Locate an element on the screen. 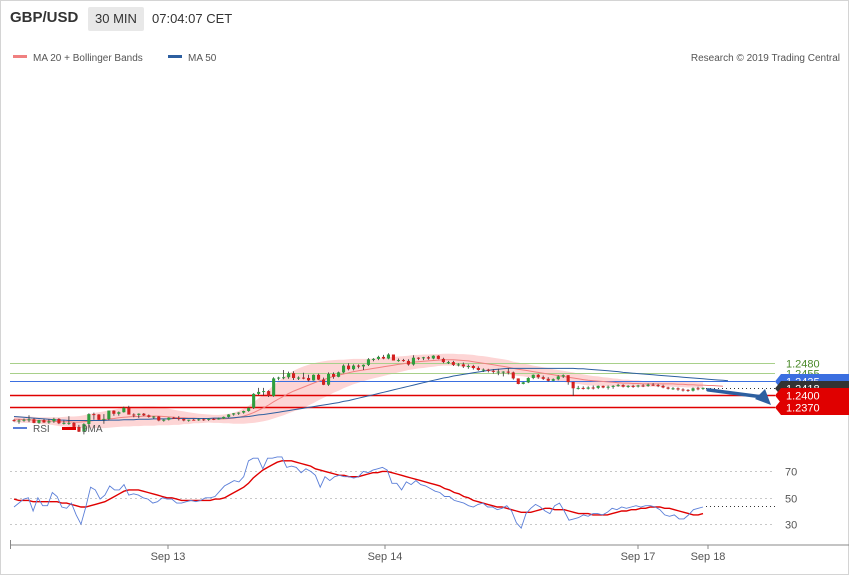 The height and width of the screenshot is (576, 850). bollinger-bands is located at coordinates (358, 391).